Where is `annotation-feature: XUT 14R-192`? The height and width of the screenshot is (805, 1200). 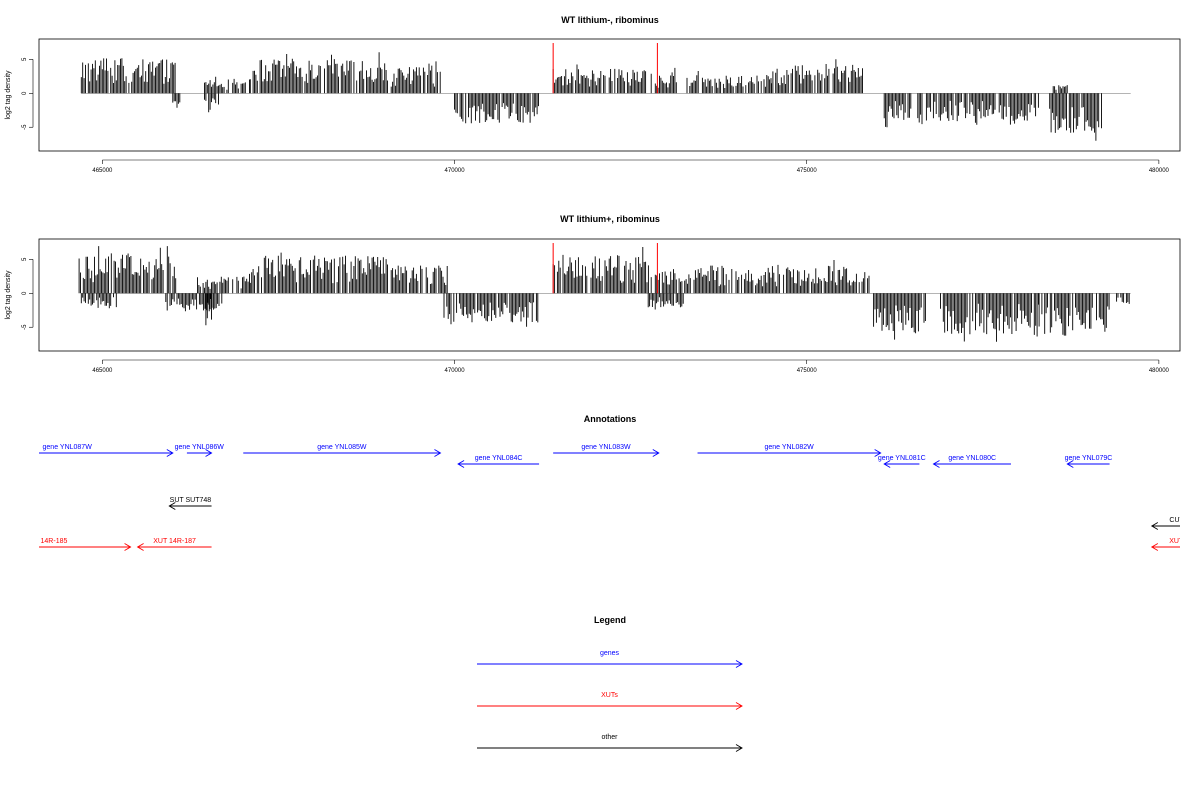 annotation-feature: XUT 14R-192 is located at coordinates (1175, 544).